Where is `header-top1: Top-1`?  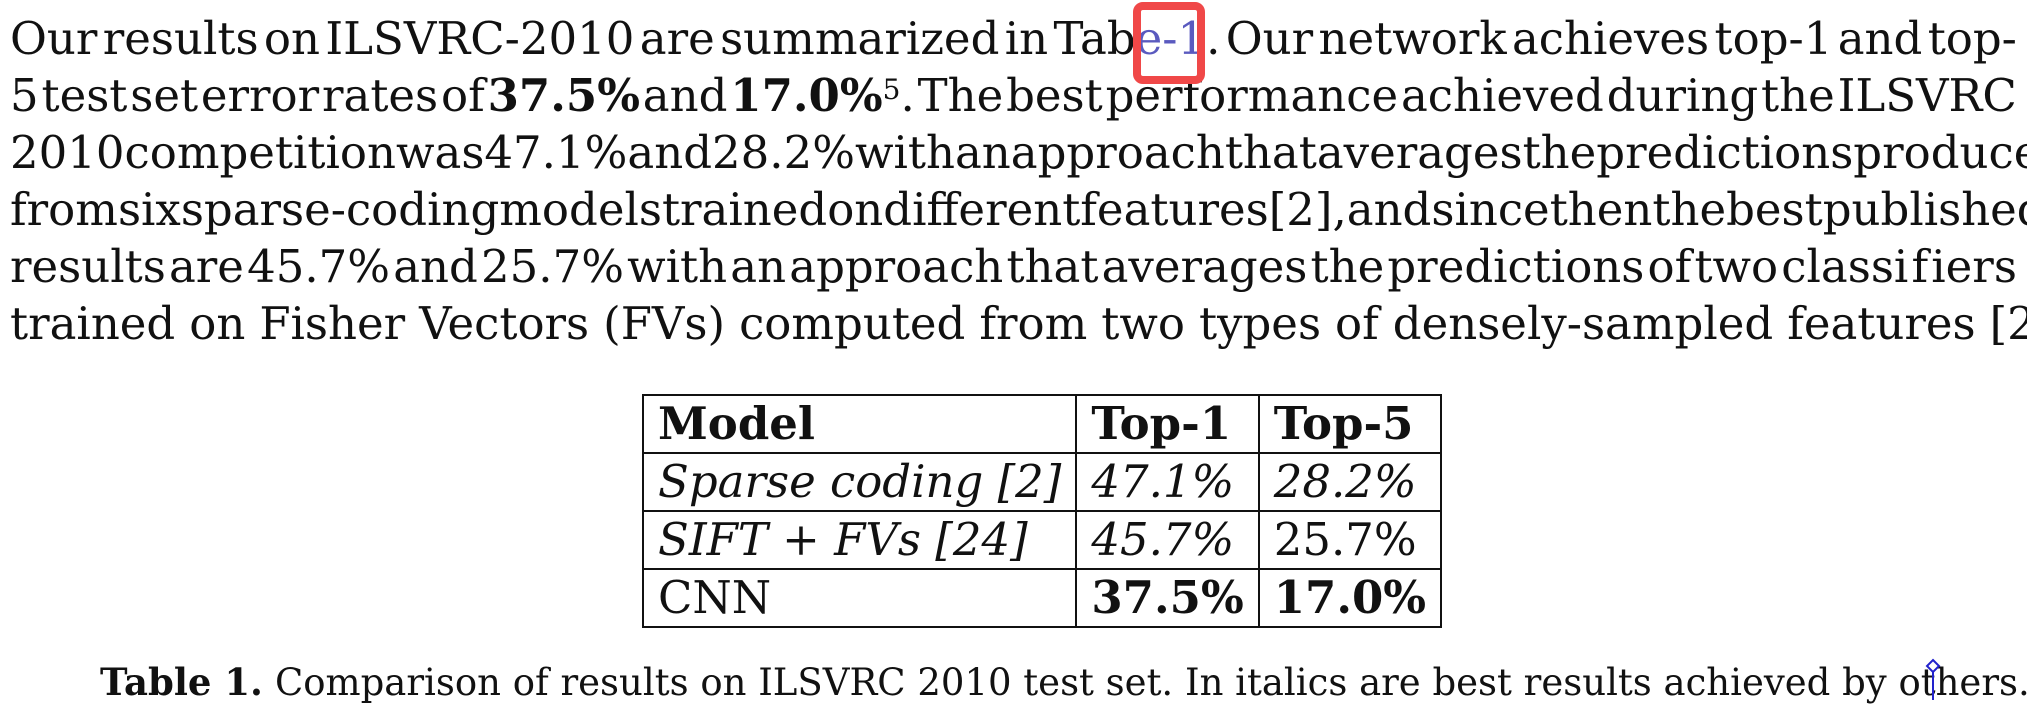 header-top1: Top-1 is located at coordinates (1167, 424).